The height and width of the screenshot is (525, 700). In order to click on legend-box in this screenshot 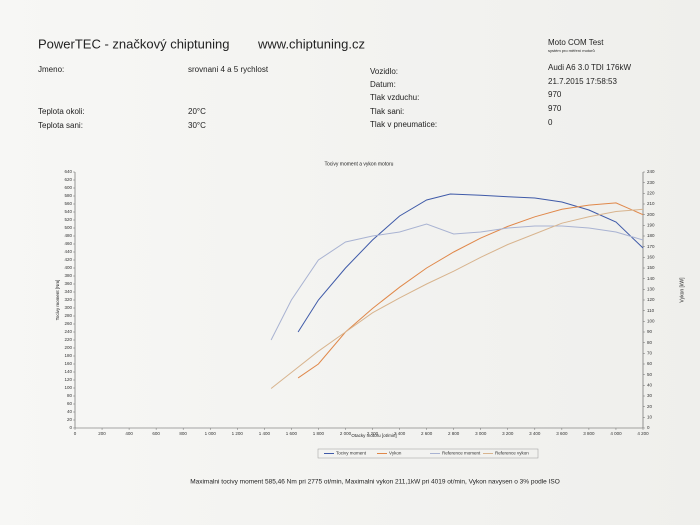, I will do `click(428, 453)`.